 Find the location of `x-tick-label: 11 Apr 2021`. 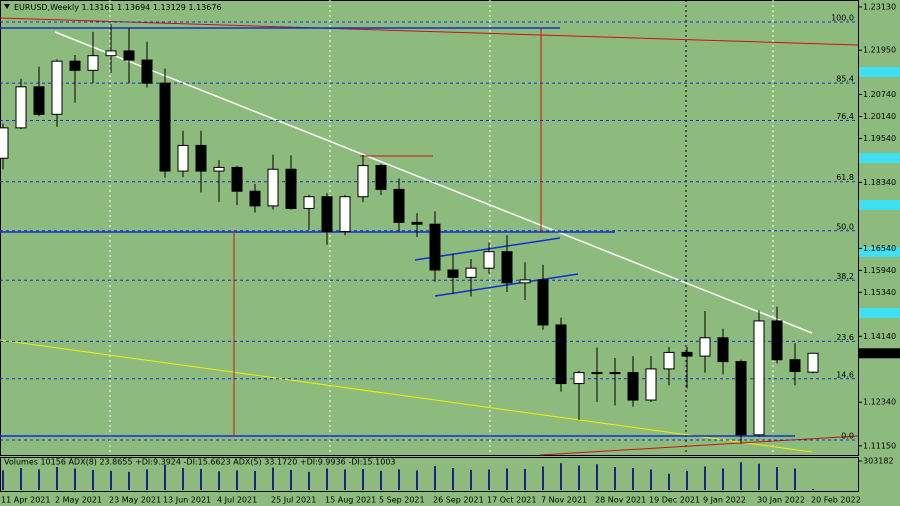

x-tick-label: 11 Apr 2021 is located at coordinates (25, 500).